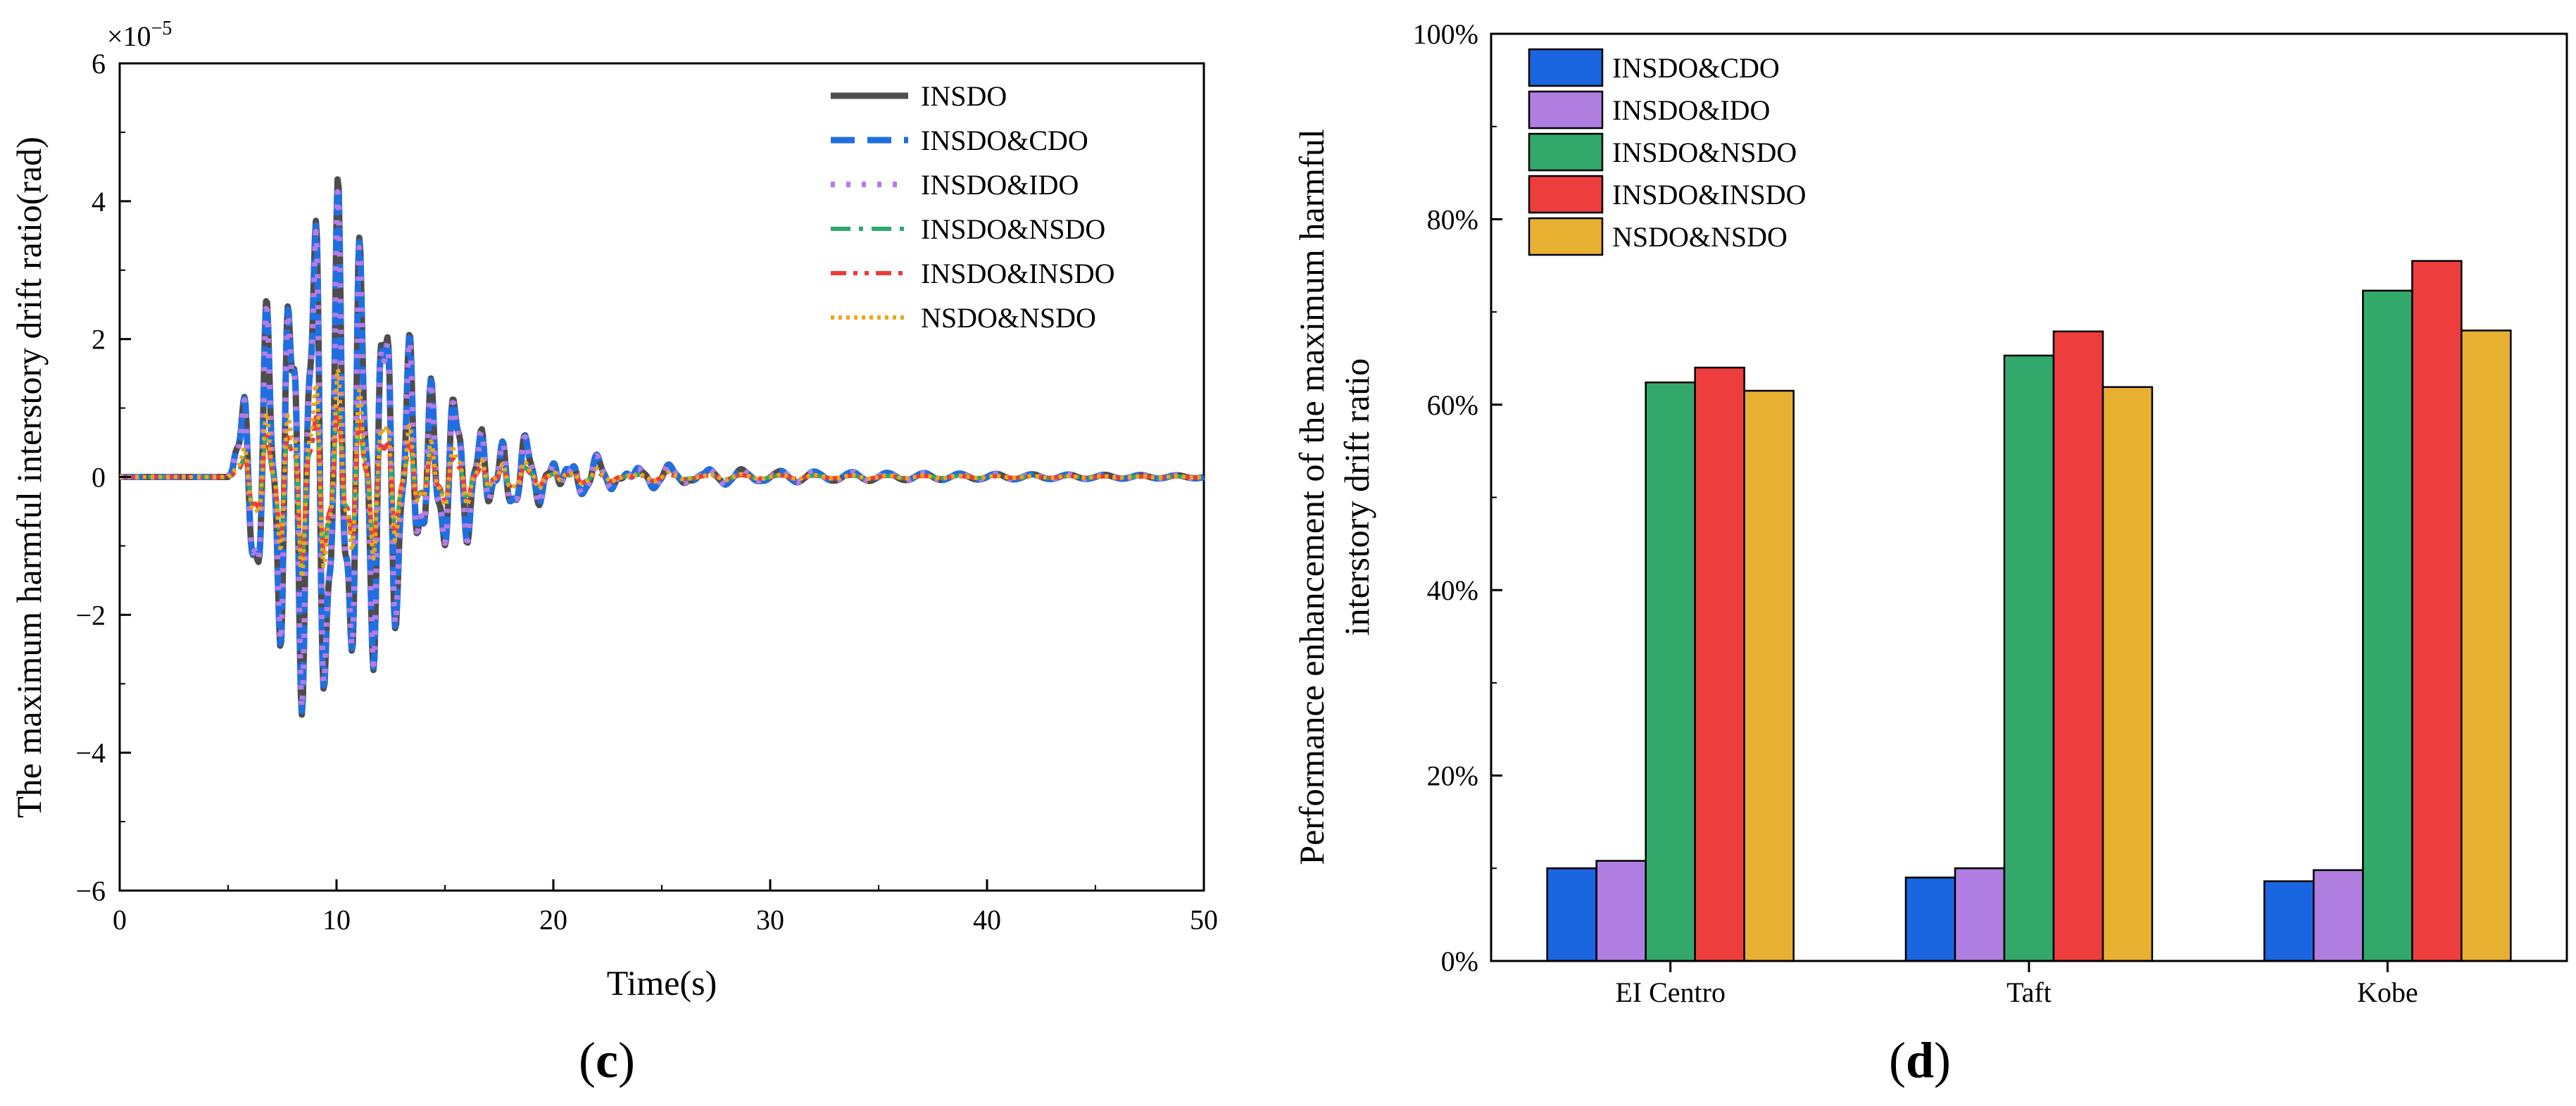 The width and height of the screenshot is (2576, 1106). Describe the element at coordinates (1459, 961) in the screenshot. I see `y-tick-label-d: 0%` at that location.